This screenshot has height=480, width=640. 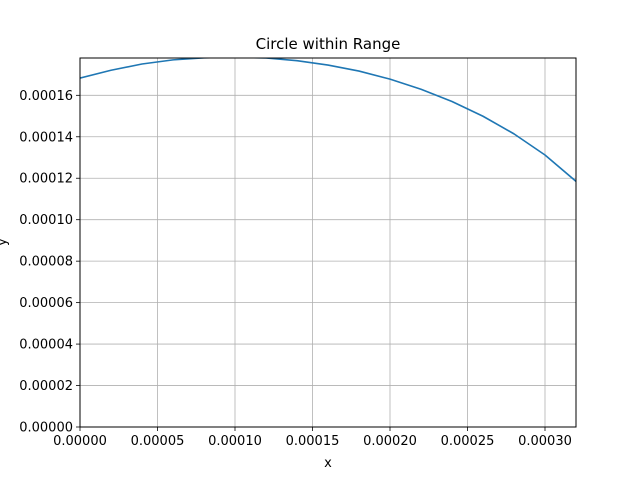 I want to click on x-tick-label: 0.00015, so click(x=313, y=441).